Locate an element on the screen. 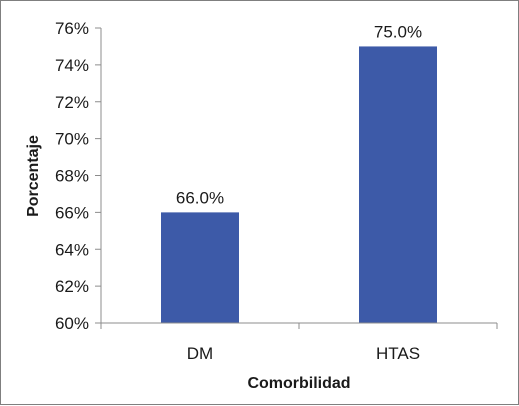 This screenshot has width=519, height=406. bar-htas is located at coordinates (398, 184).